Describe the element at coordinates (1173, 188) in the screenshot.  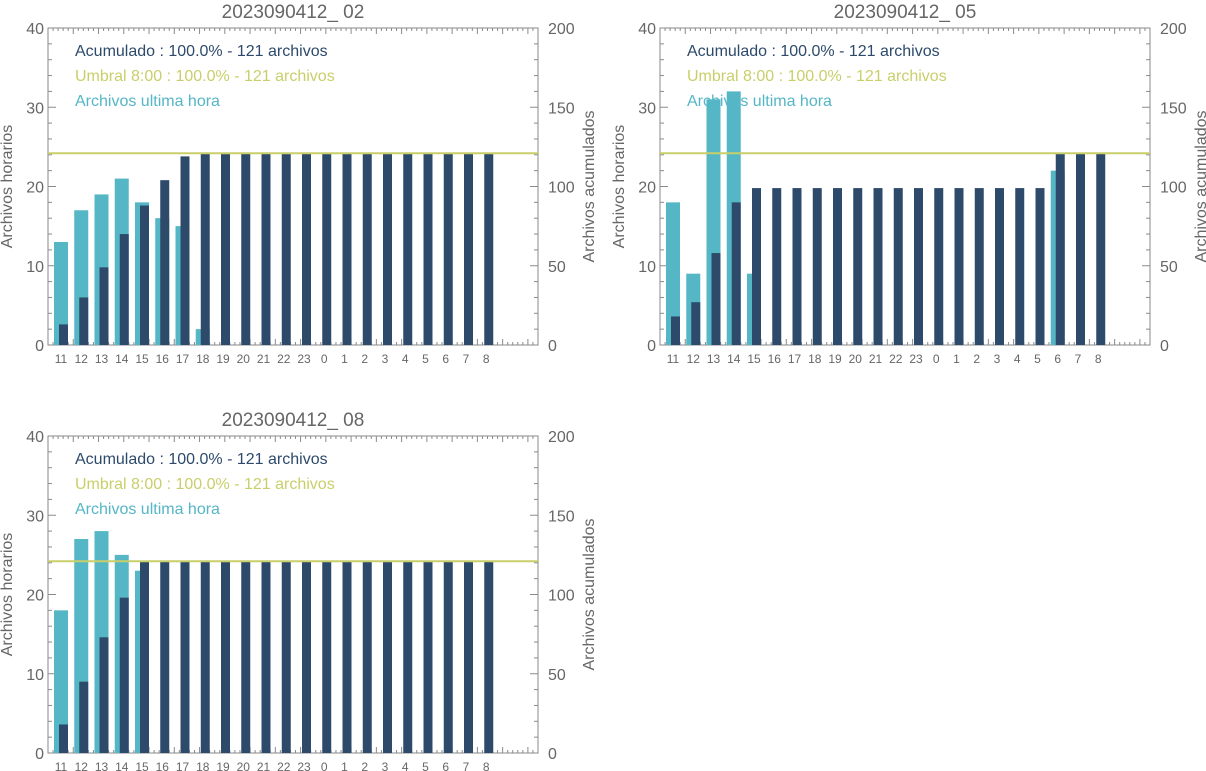
I see `y-right-tick-label: 100` at that location.